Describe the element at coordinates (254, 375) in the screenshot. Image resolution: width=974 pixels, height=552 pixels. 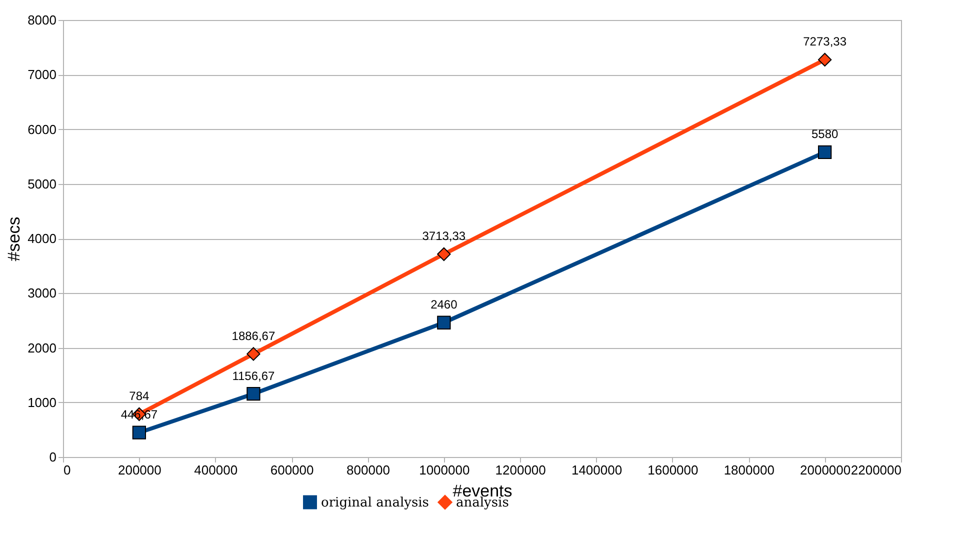
I see `data-label: 1156,67` at that location.